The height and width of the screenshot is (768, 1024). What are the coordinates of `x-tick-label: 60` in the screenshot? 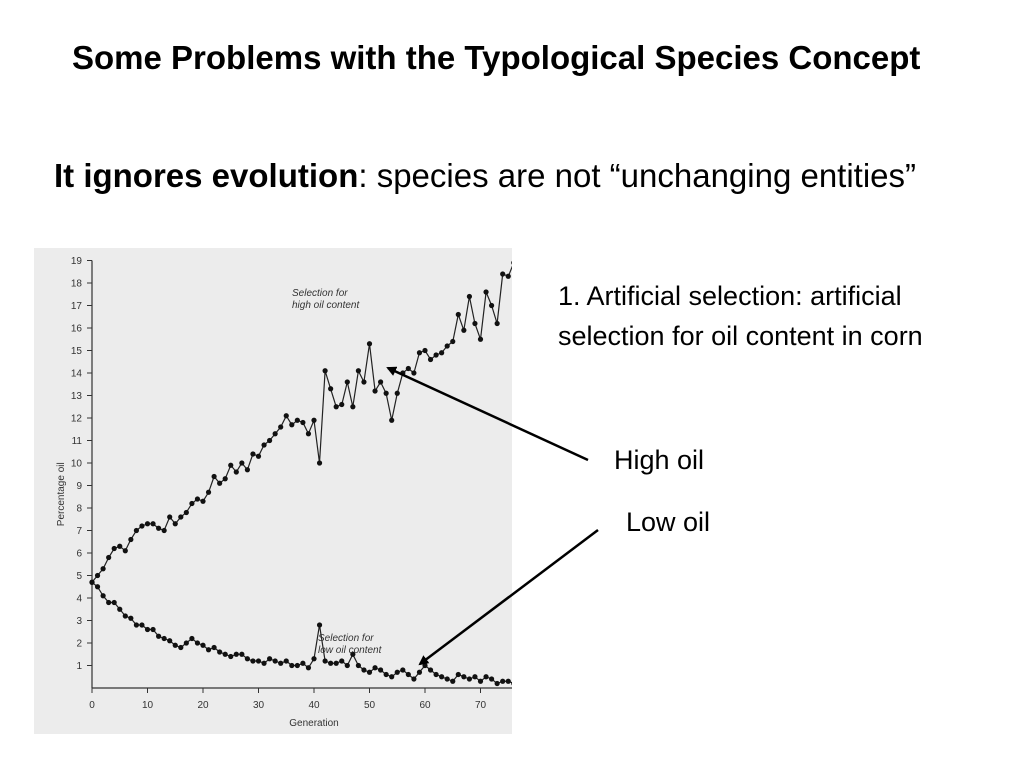 It's located at (425, 705).